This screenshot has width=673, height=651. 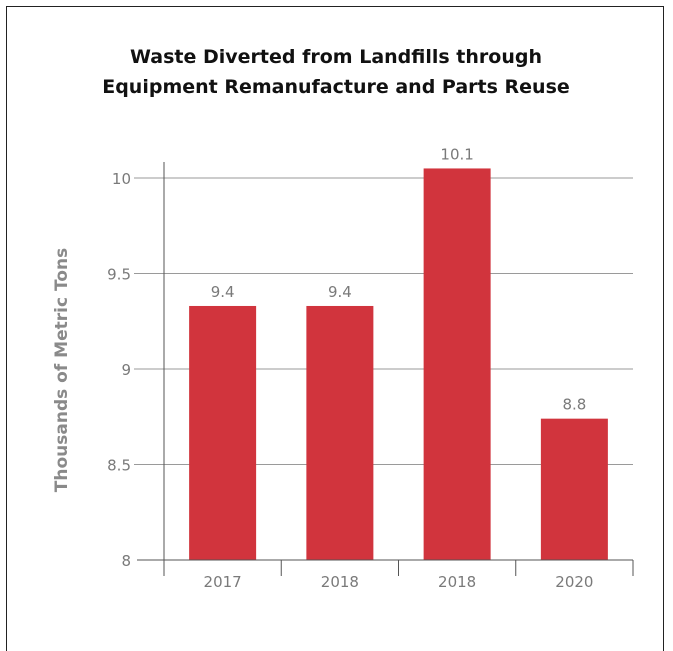 I want to click on x-tick-label: 2017, so click(x=223, y=582).